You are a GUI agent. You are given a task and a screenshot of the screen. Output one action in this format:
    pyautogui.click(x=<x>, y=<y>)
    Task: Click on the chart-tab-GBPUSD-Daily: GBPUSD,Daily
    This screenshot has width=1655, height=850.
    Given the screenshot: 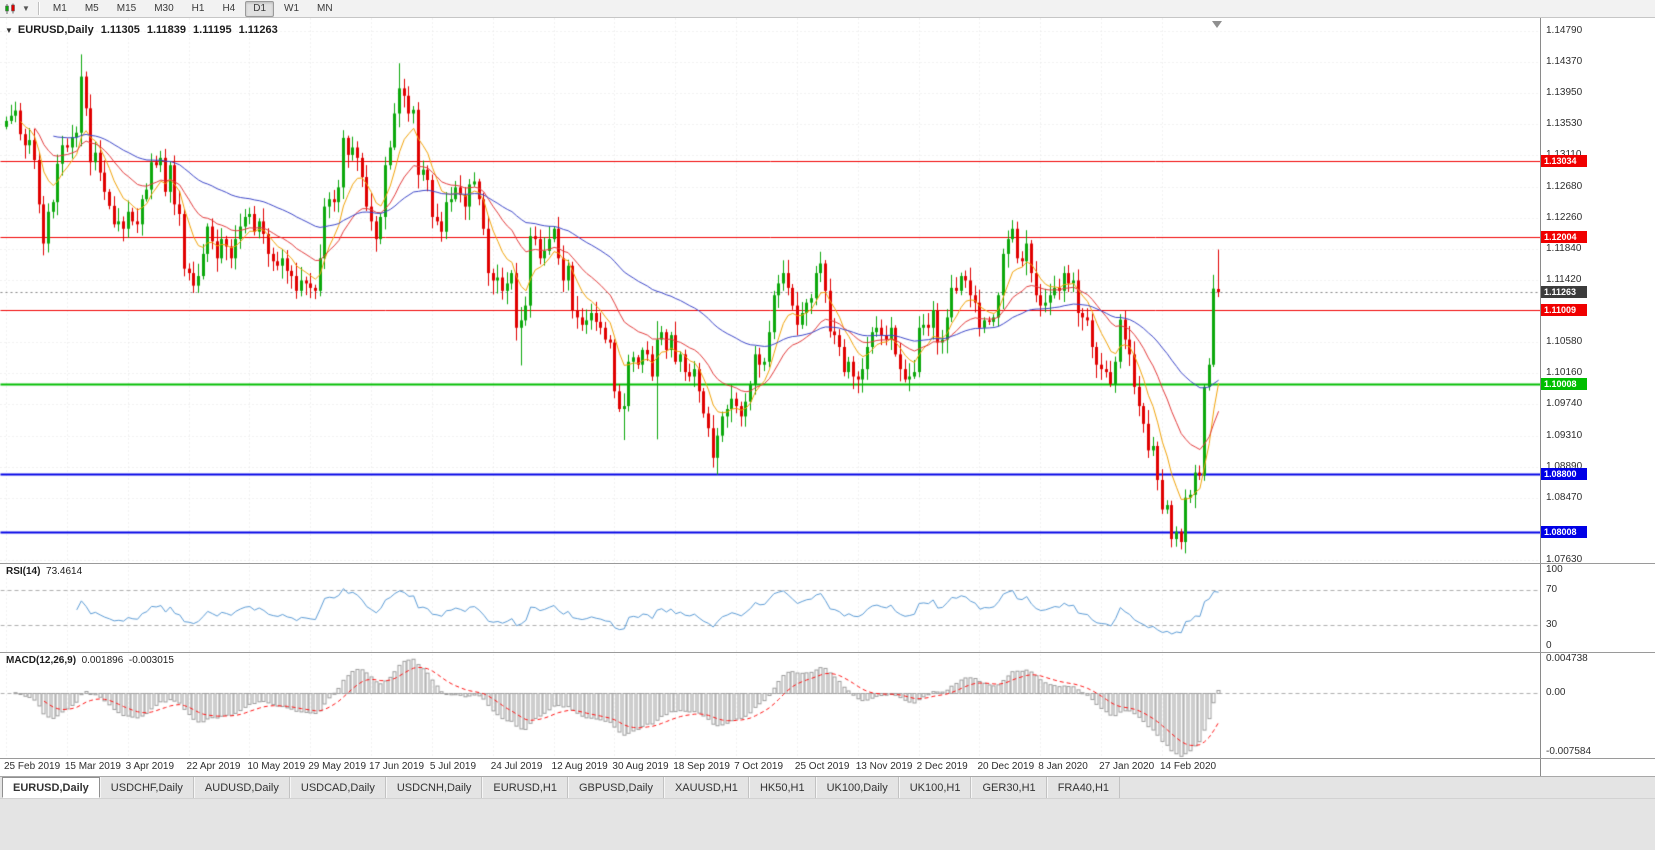 What is the action you would take?
    pyautogui.click(x=616, y=787)
    